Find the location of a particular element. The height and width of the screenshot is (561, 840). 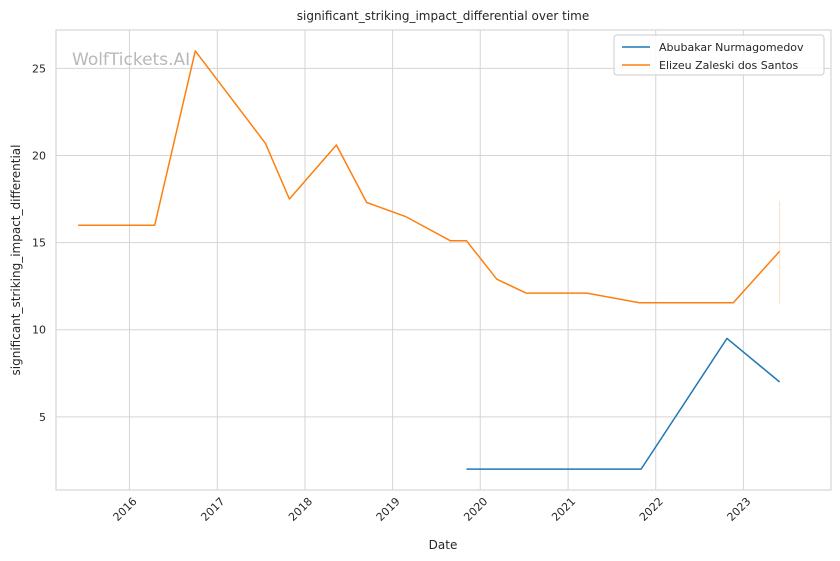

x-tick-label: 2017 is located at coordinates (212, 509).